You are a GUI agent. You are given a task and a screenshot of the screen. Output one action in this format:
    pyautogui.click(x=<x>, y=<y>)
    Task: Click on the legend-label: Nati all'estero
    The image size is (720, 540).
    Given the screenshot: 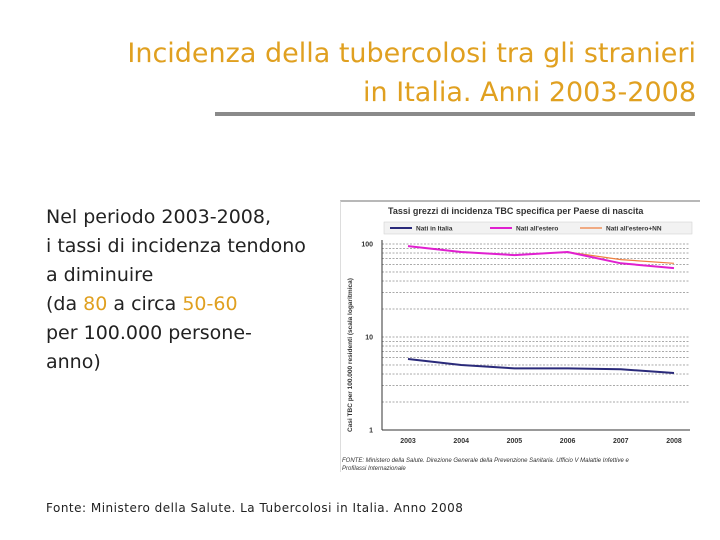 What is the action you would take?
    pyautogui.click(x=537, y=229)
    